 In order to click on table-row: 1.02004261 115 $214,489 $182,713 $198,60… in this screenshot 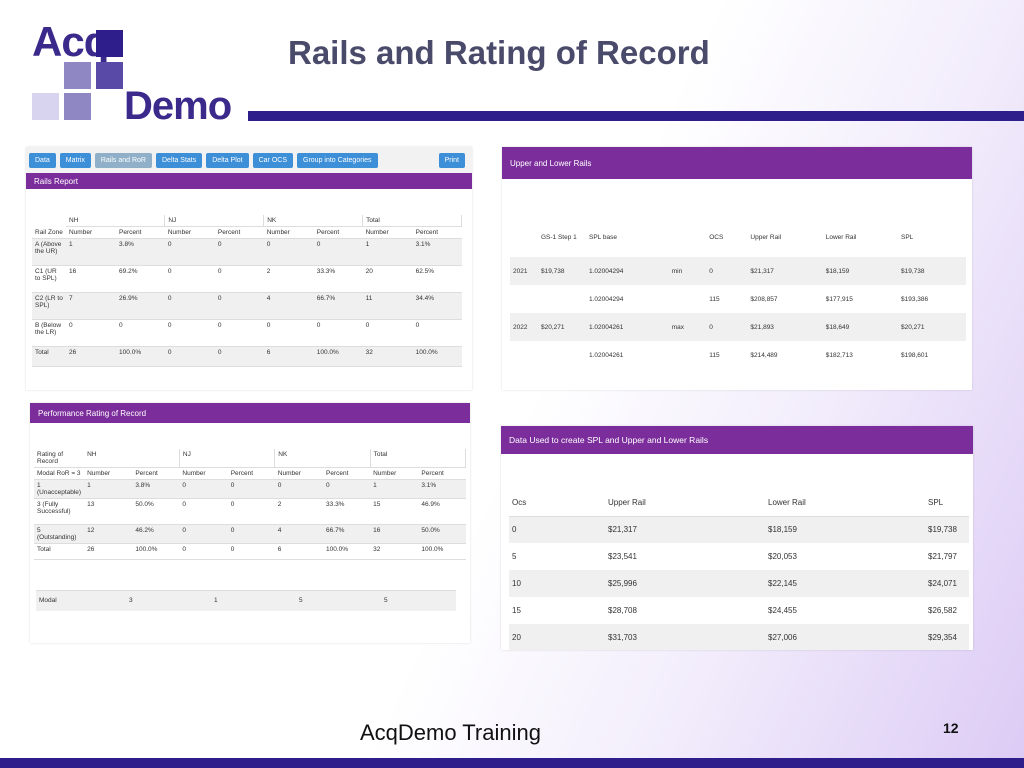, I will do `click(759, 355)`.